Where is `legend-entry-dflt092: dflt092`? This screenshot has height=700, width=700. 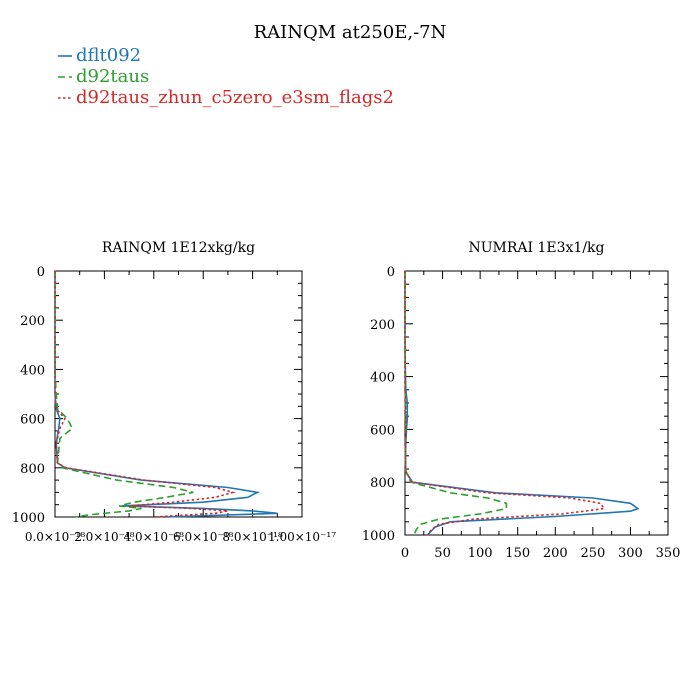 legend-entry-dflt092: dflt092 is located at coordinates (99, 55).